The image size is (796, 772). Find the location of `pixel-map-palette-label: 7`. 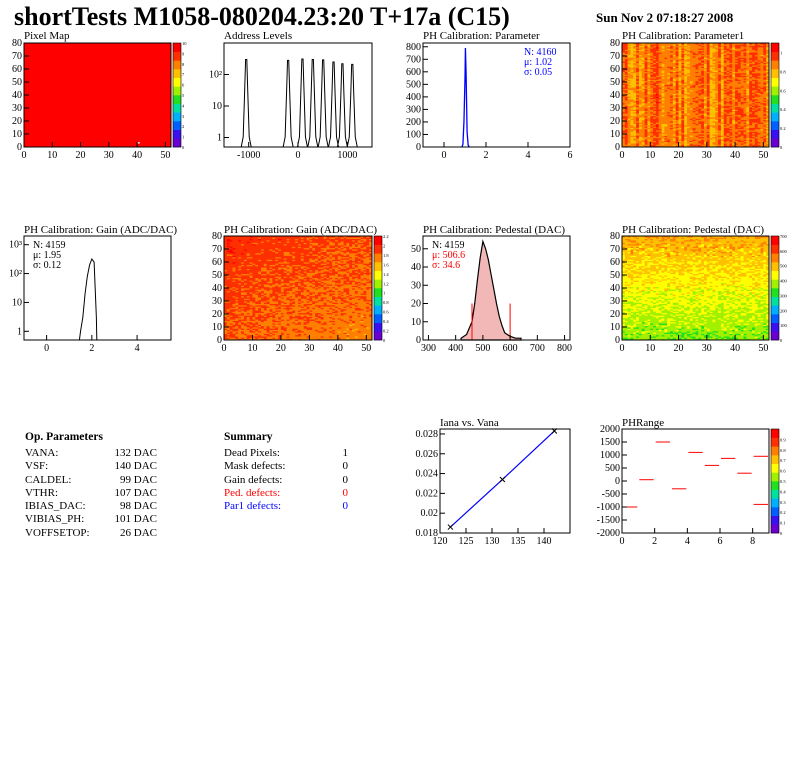

pixel-map-palette-label: 7 is located at coordinates (183, 74).